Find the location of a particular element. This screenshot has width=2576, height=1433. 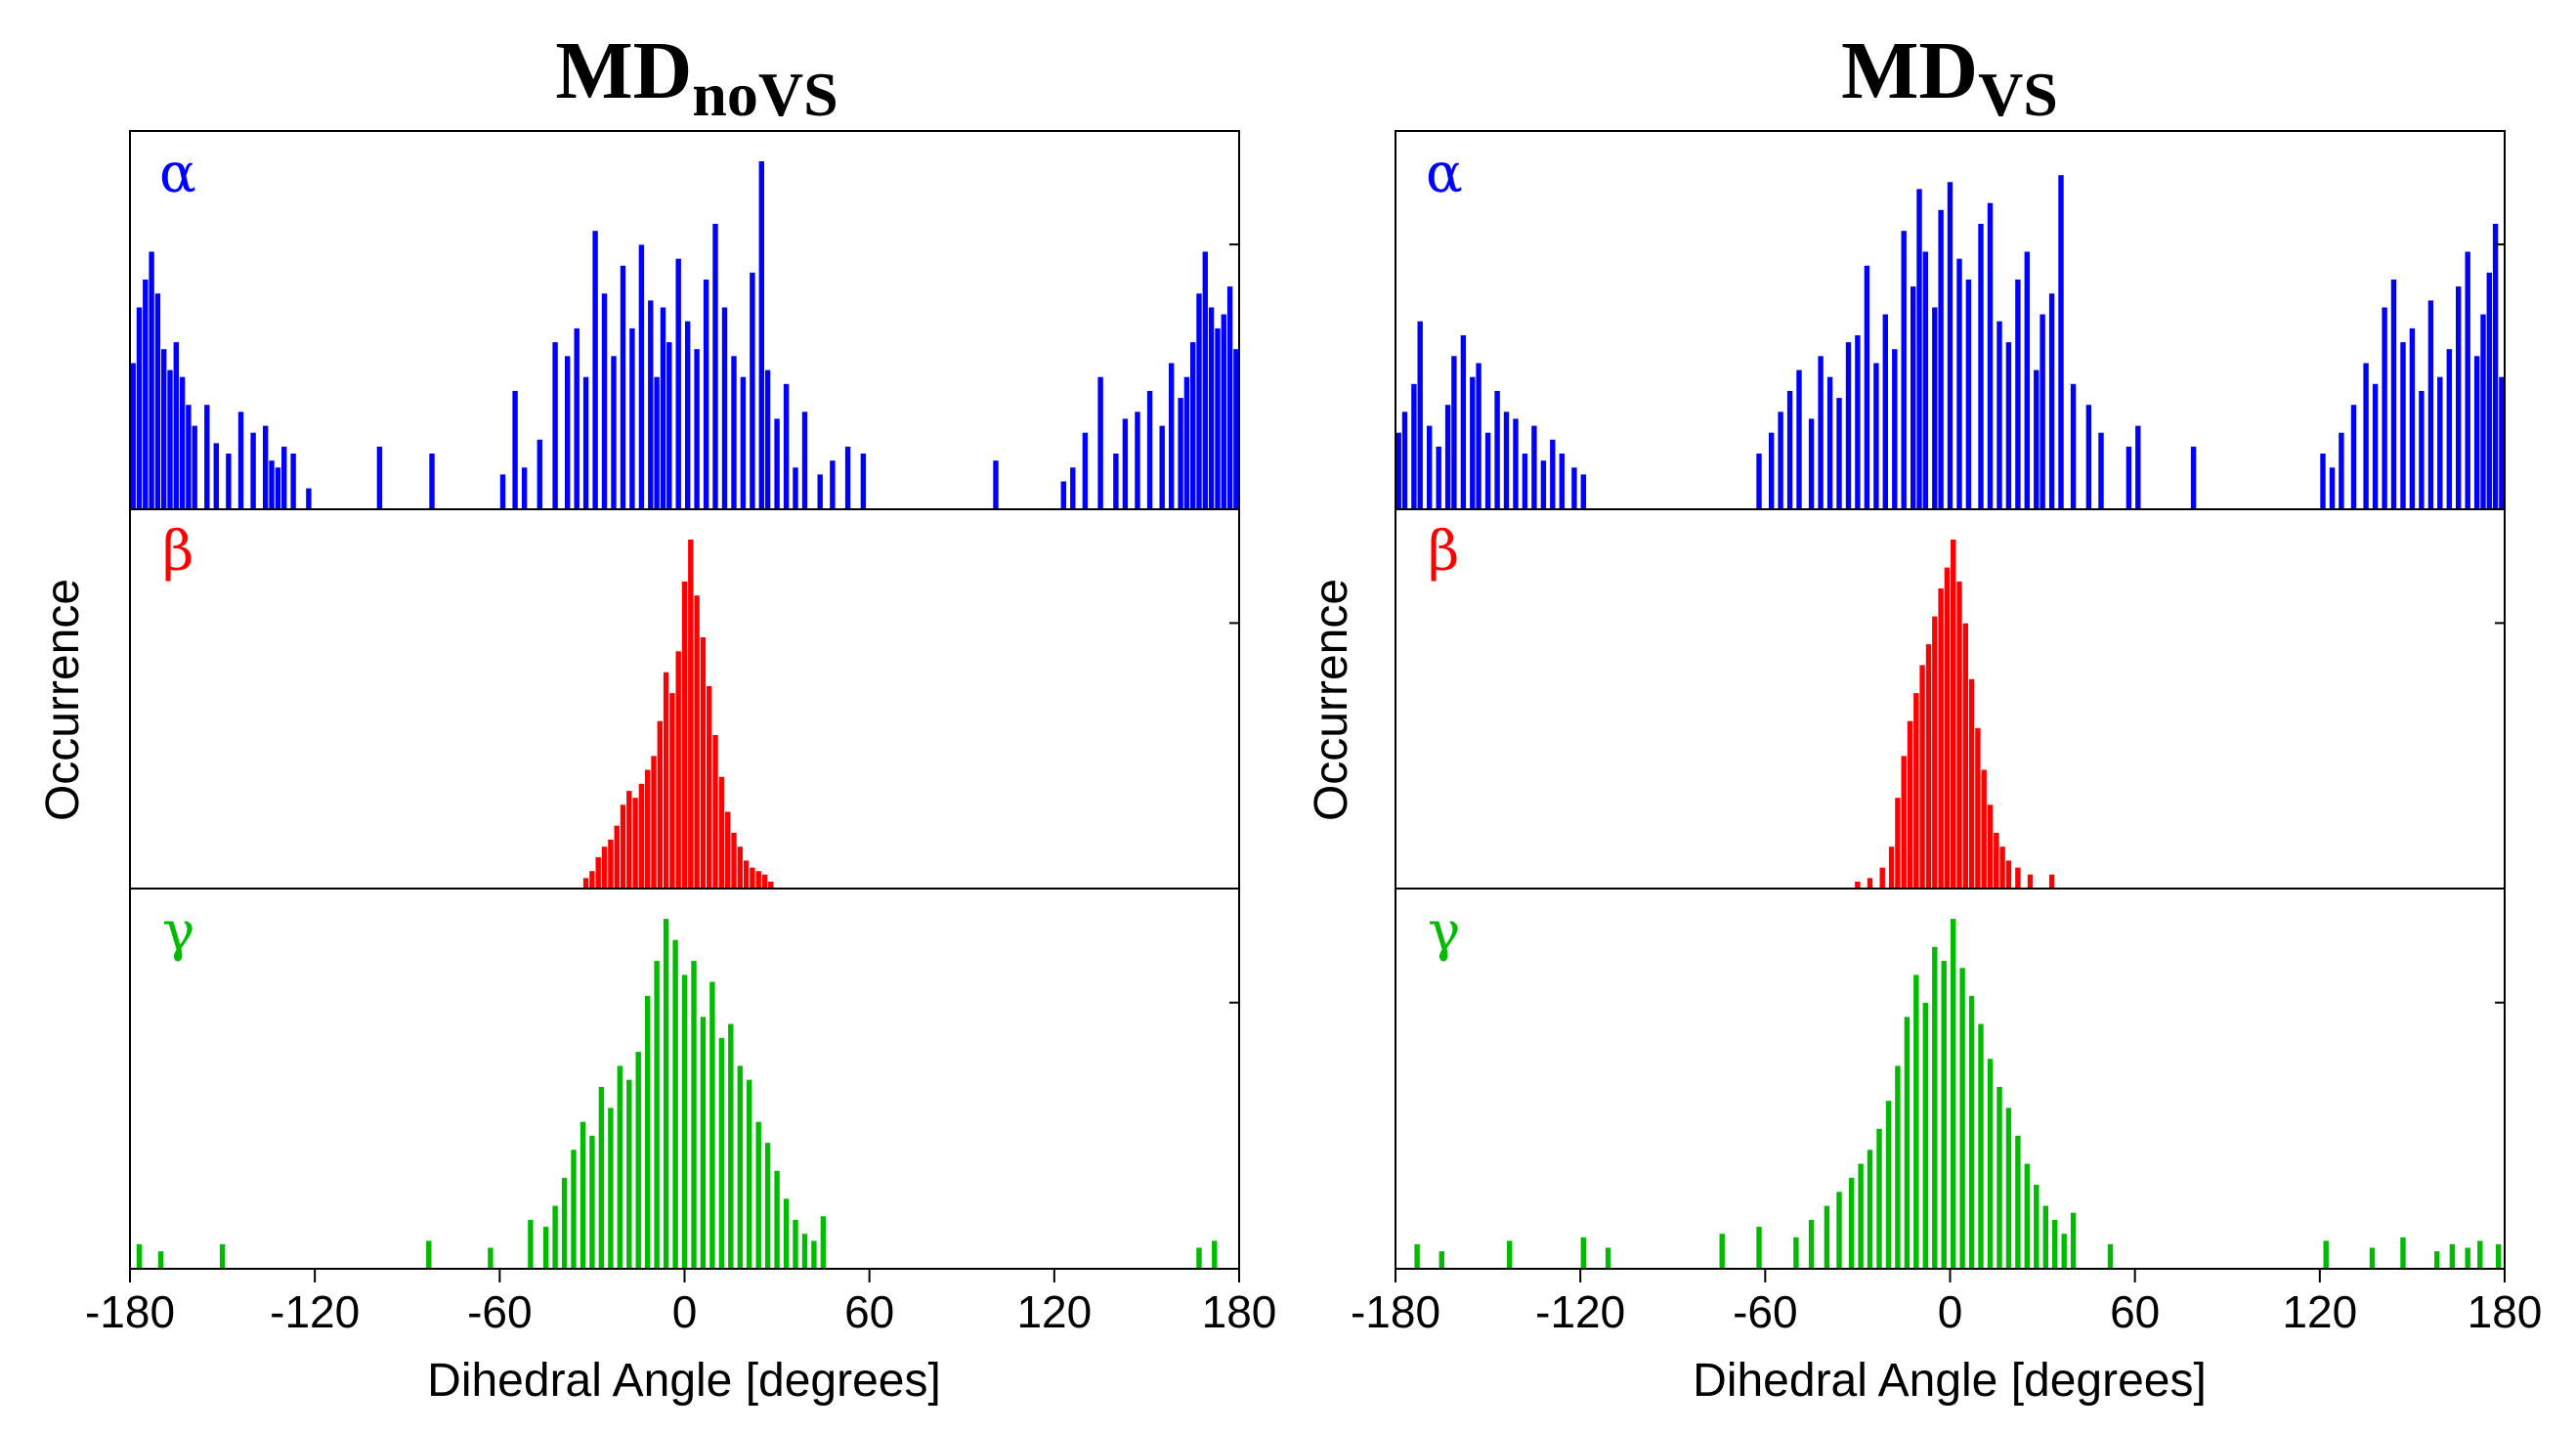

title-subscript: VS is located at coordinates (2018, 94).